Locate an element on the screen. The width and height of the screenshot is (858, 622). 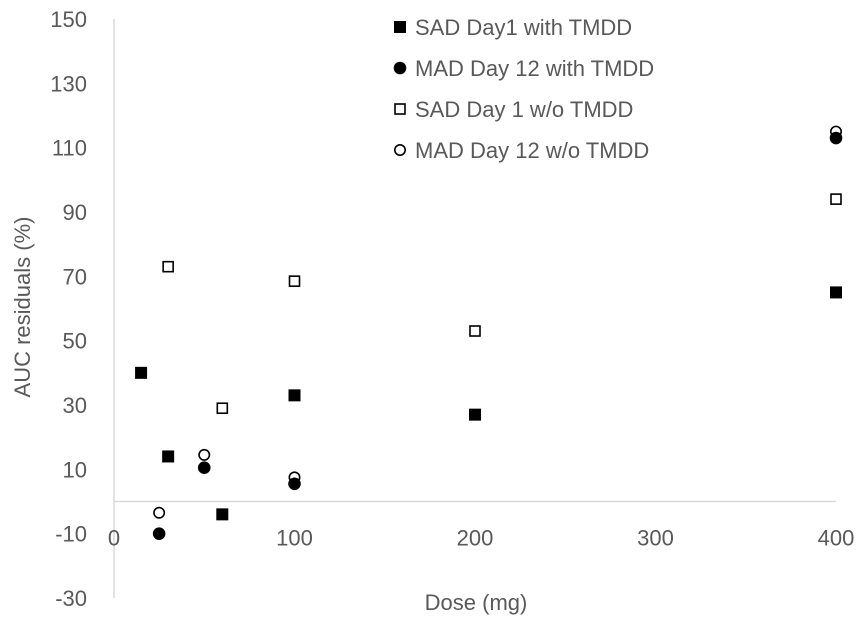
legend-label: SAD Day 1 w/o TMDD is located at coordinates (524, 109).